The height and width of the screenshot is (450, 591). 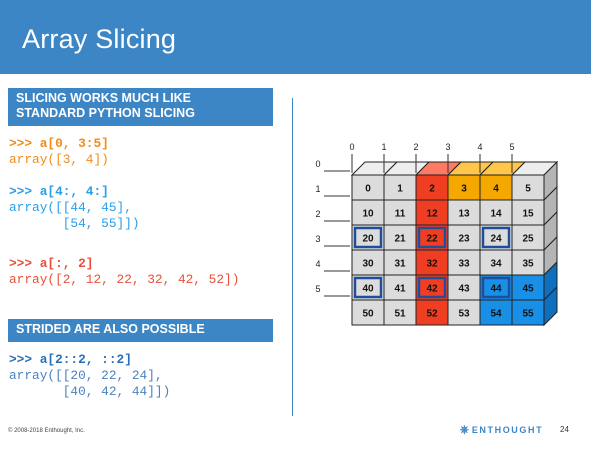 What do you see at coordinates (464, 430) in the screenshot?
I see `enthought-logo-icon: ⎈` at bounding box center [464, 430].